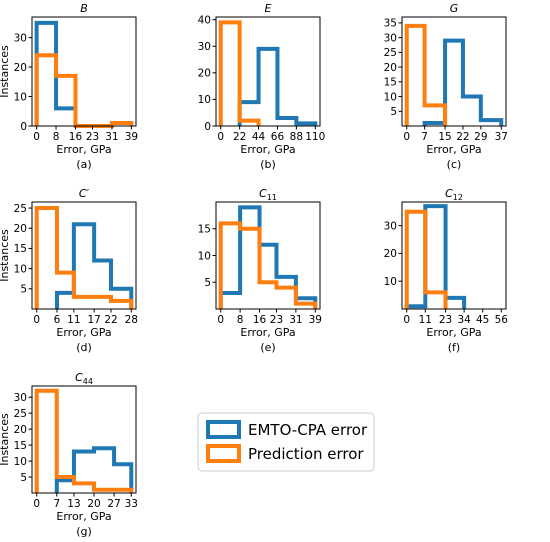 The width and height of the screenshot is (550, 542). Describe the element at coordinates (204, 20) in the screenshot. I see `y-tick-label: 40` at that location.